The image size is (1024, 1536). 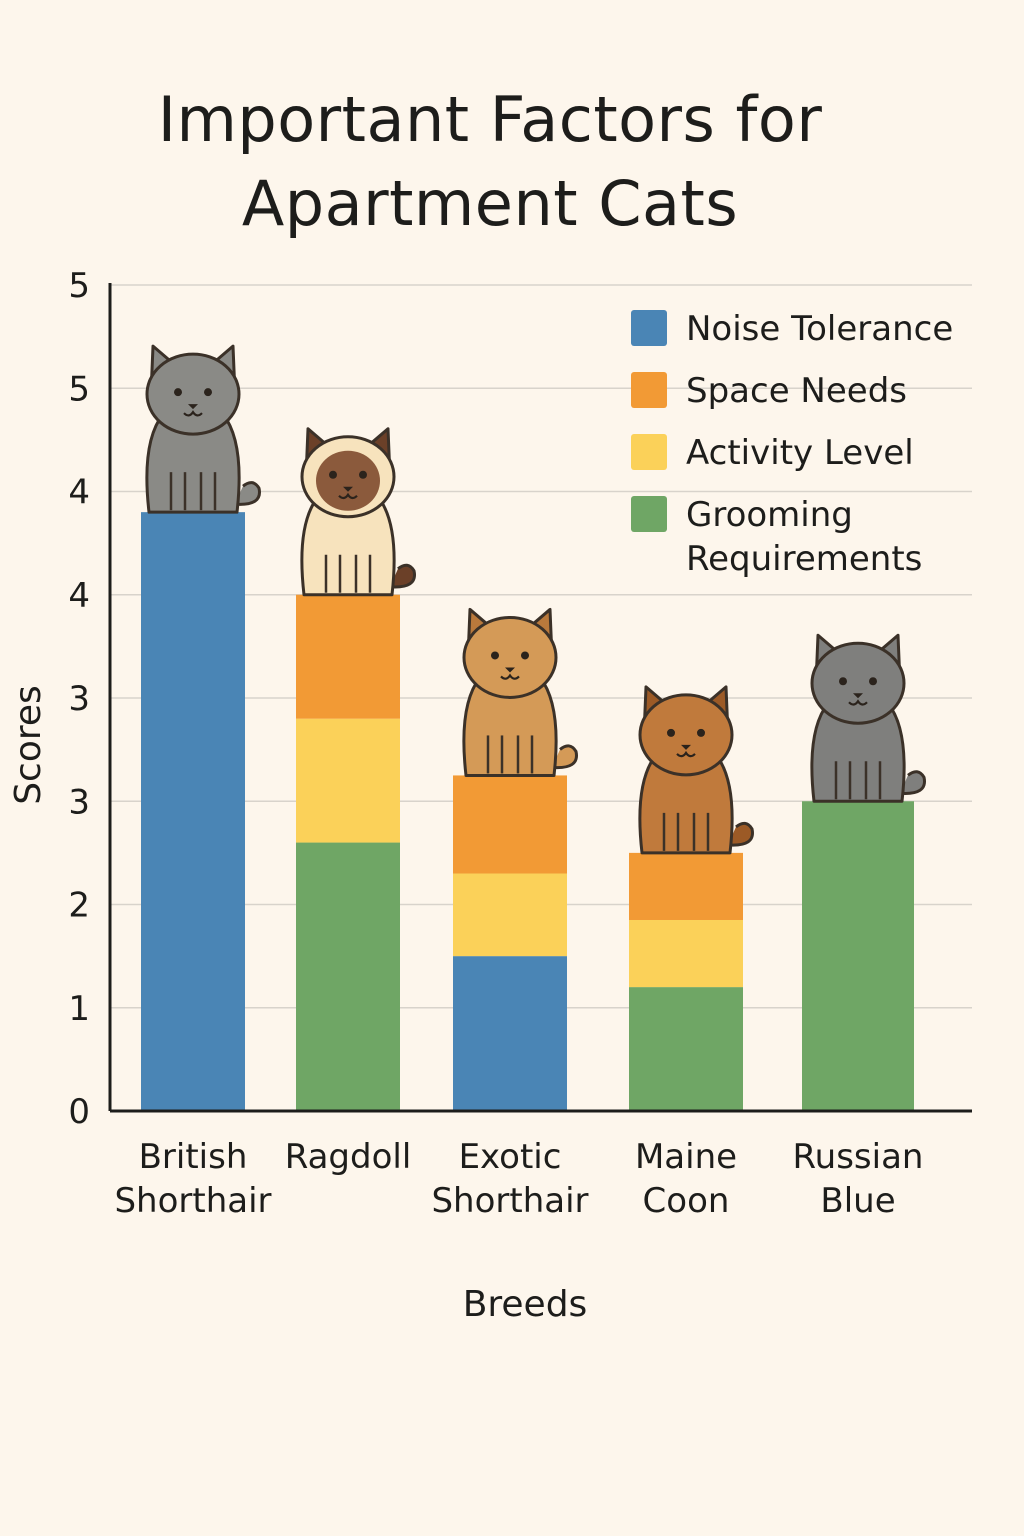 What do you see at coordinates (800, 453) in the screenshot?
I see `legend-label: Activity Level` at bounding box center [800, 453].